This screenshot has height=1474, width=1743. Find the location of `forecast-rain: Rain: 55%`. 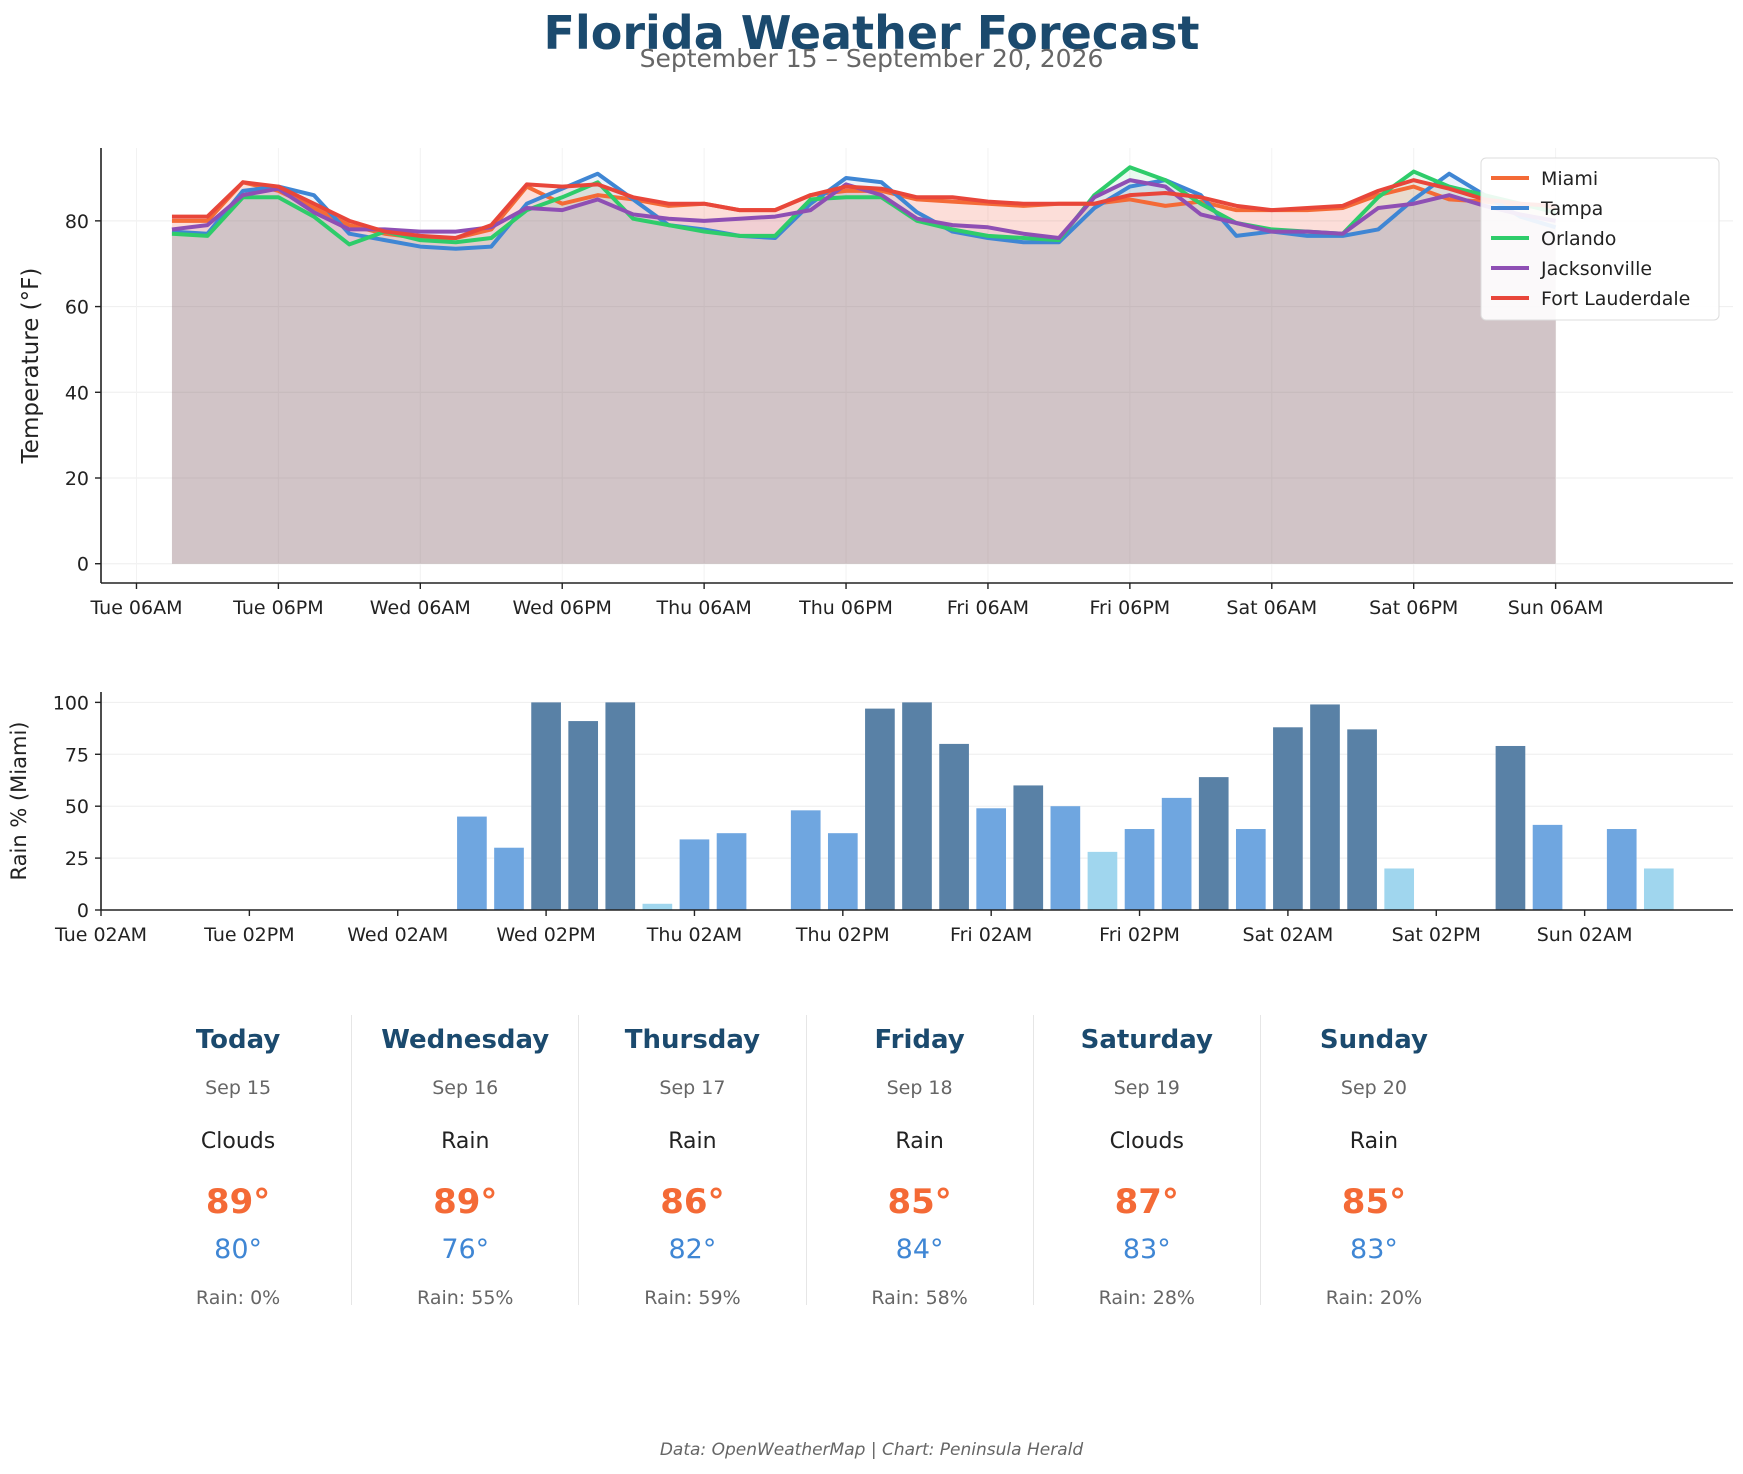

forecast-rain: Rain: 55% is located at coordinates (465, 1298).